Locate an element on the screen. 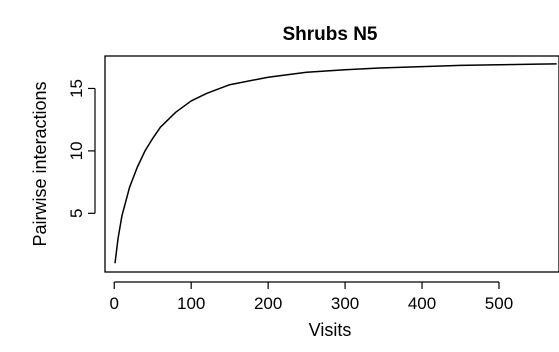  chart-title: Shrubs N5 is located at coordinates (329, 34).